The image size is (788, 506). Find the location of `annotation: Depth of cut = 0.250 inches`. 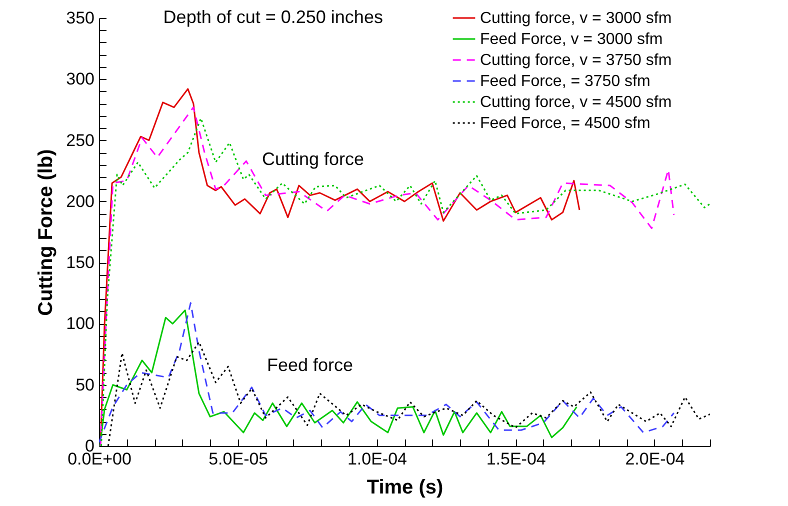

annotation: Depth of cut = 0.250 inches is located at coordinates (273, 17).